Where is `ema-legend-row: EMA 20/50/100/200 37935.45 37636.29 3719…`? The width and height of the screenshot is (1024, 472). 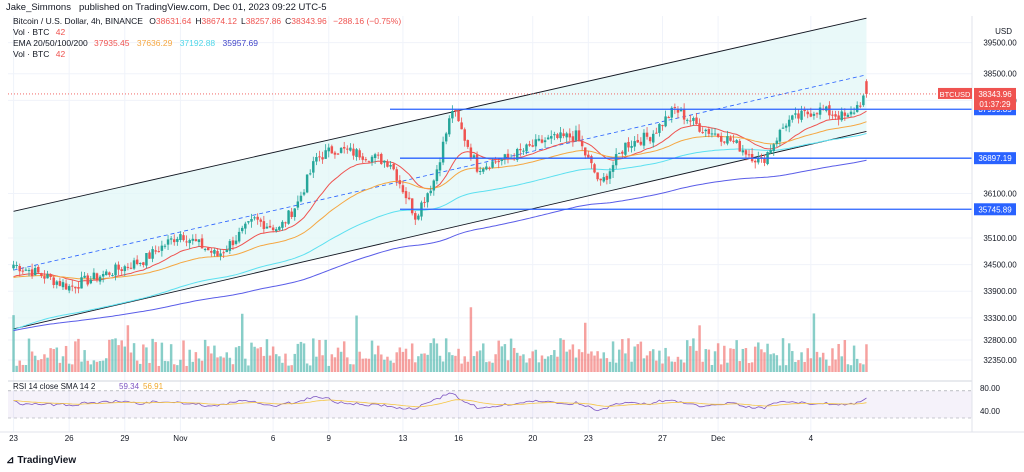 ema-legend-row: EMA 20/50/100/200 37935.45 37636.29 3719… is located at coordinates (209, 43).